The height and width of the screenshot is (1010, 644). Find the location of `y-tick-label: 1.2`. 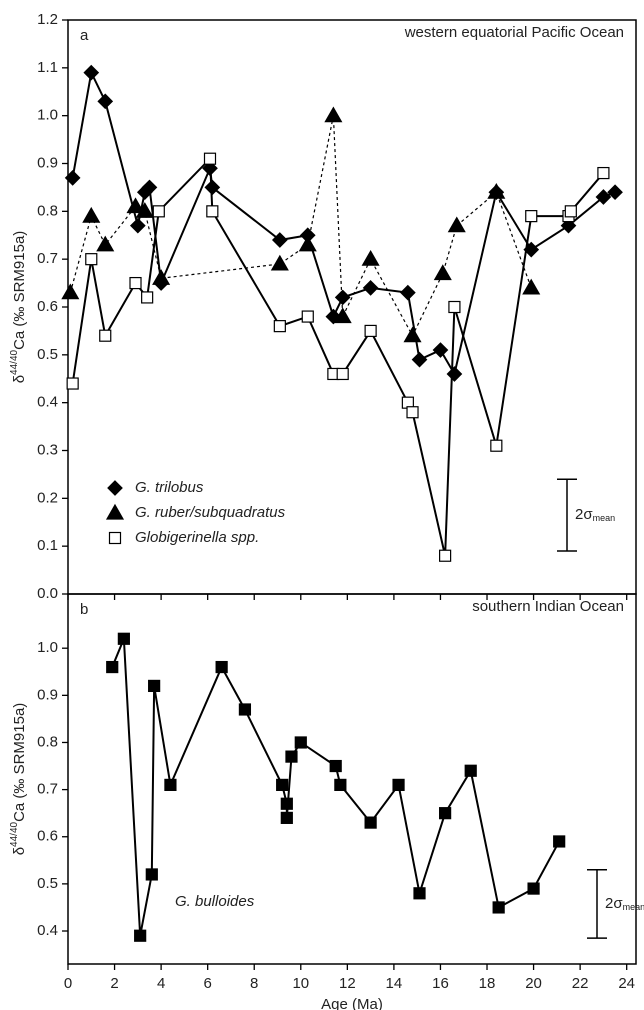

y-tick-label: 1.2 is located at coordinates (47, 19).